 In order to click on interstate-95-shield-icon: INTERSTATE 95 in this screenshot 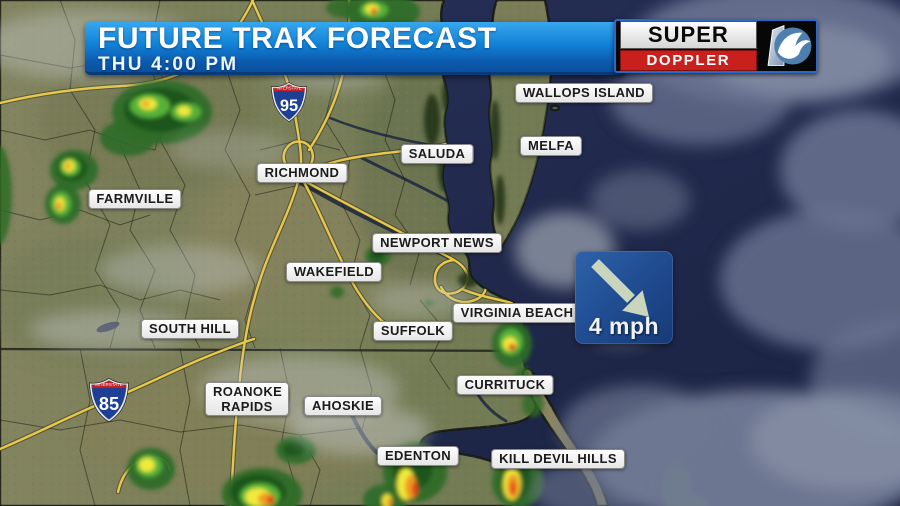, I will do `click(289, 102)`.